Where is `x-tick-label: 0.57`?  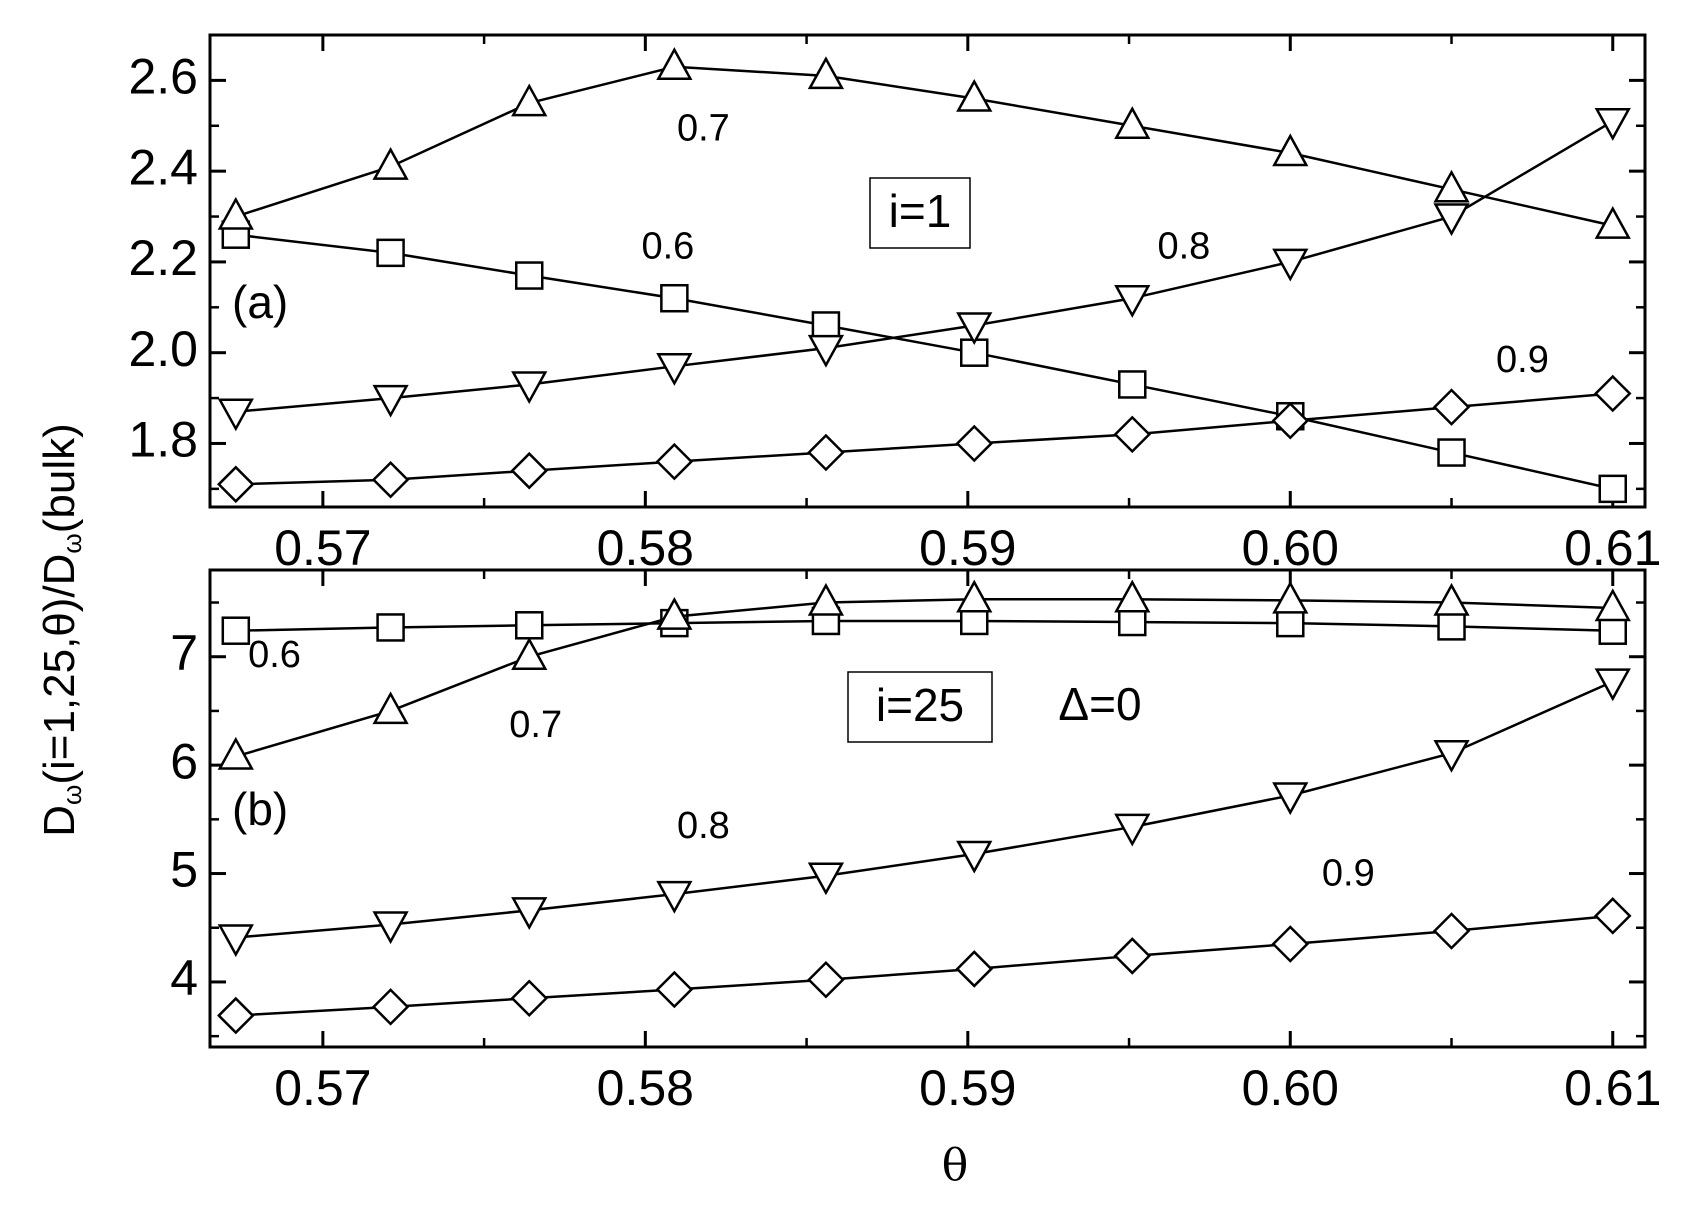 x-tick-label: 0.57 is located at coordinates (322, 548).